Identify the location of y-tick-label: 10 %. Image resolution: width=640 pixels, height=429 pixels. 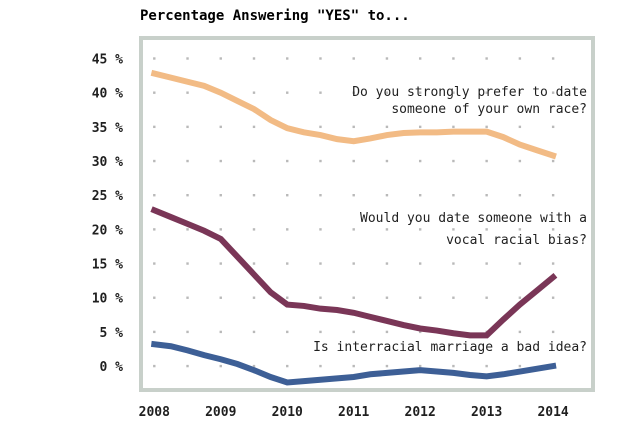
(107, 299).